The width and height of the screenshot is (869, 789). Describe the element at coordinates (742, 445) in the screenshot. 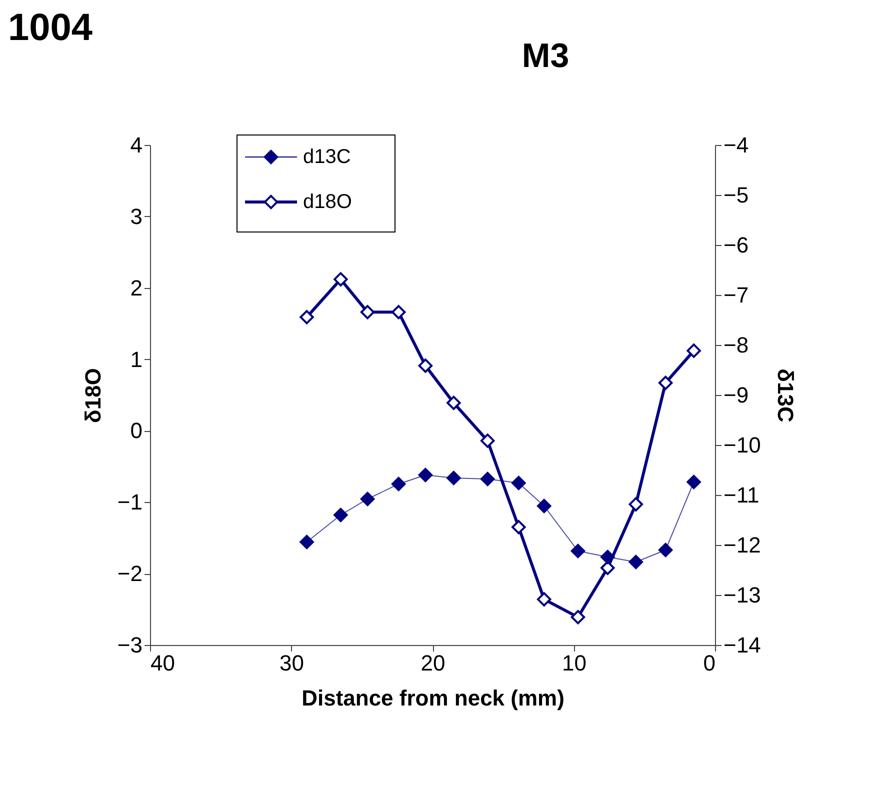

I see `y2-tick-label: −10` at that location.